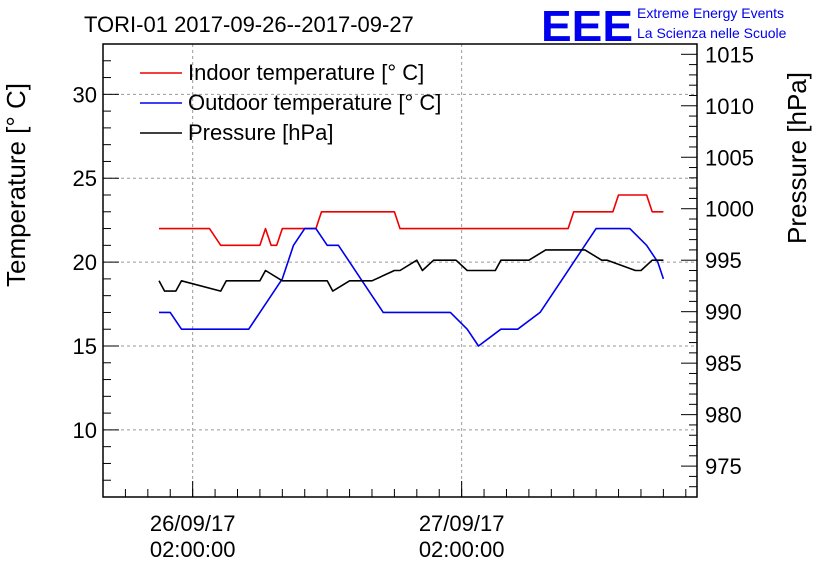 Image resolution: width=836 pixels, height=572 pixels. Describe the element at coordinates (729, 106) in the screenshot. I see `y2-tick-label: 1010` at that location.